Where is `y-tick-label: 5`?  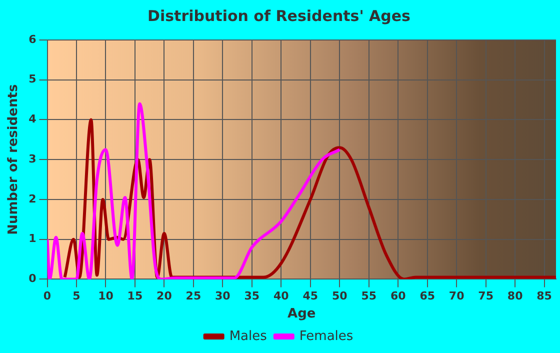 y-tick-label: 5 is located at coordinates (32, 79).